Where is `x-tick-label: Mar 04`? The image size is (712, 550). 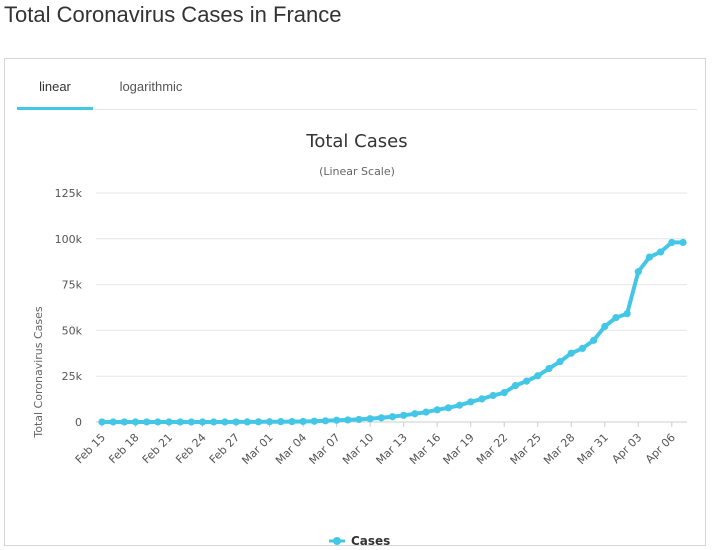
x-tick-label: Mar 04 is located at coordinates (291, 449).